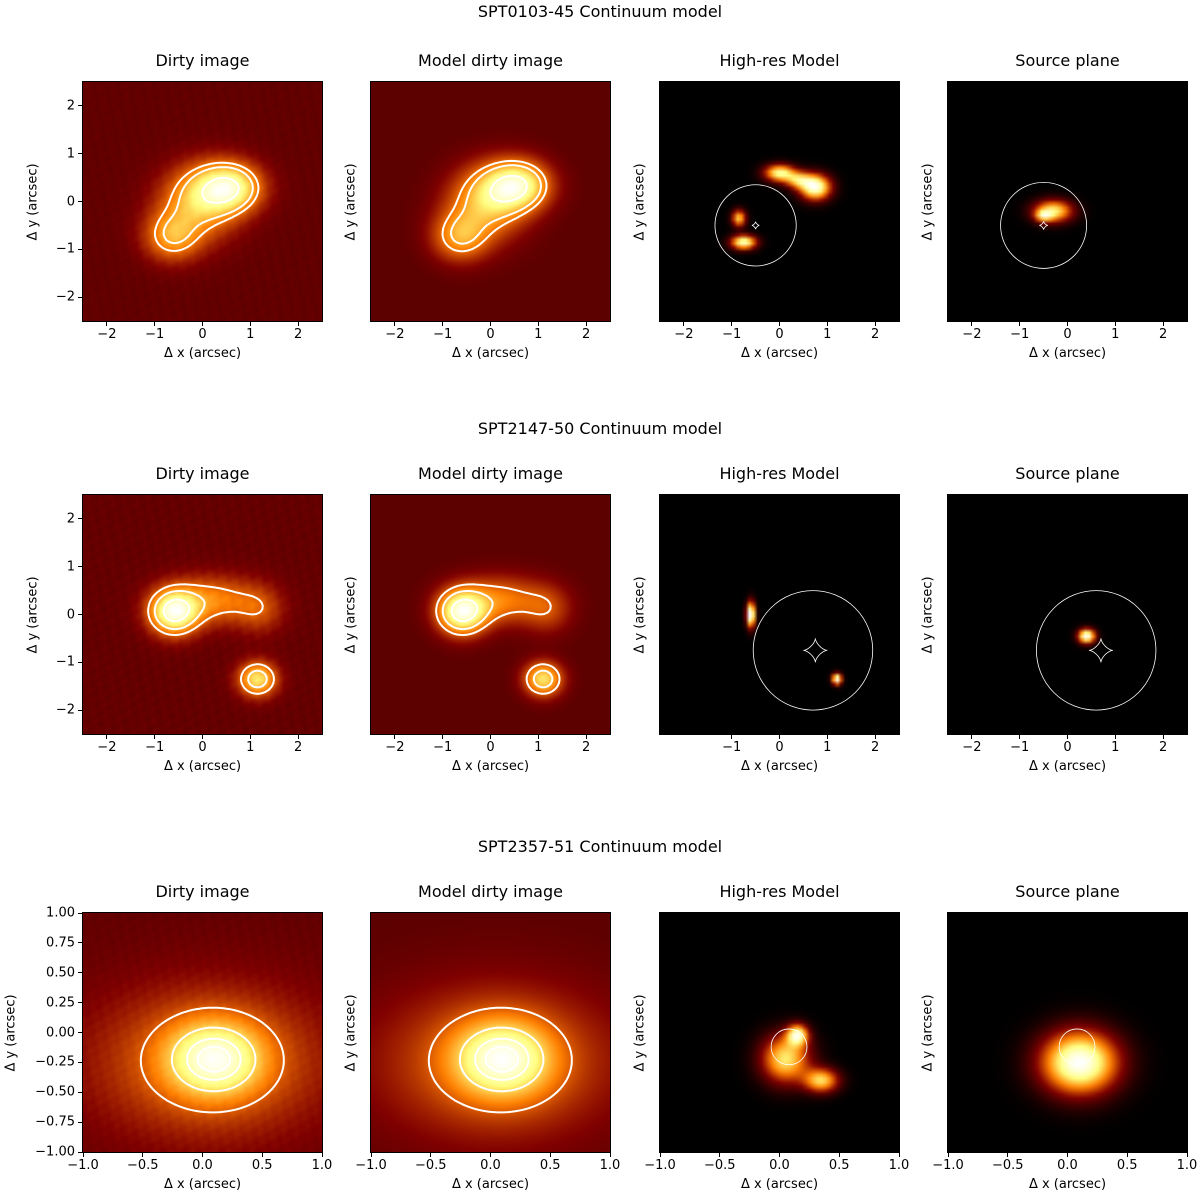 This screenshot has height=1202, width=1200. What do you see at coordinates (490, 891) in the screenshot?
I see `panel-title: Model dirty image` at bounding box center [490, 891].